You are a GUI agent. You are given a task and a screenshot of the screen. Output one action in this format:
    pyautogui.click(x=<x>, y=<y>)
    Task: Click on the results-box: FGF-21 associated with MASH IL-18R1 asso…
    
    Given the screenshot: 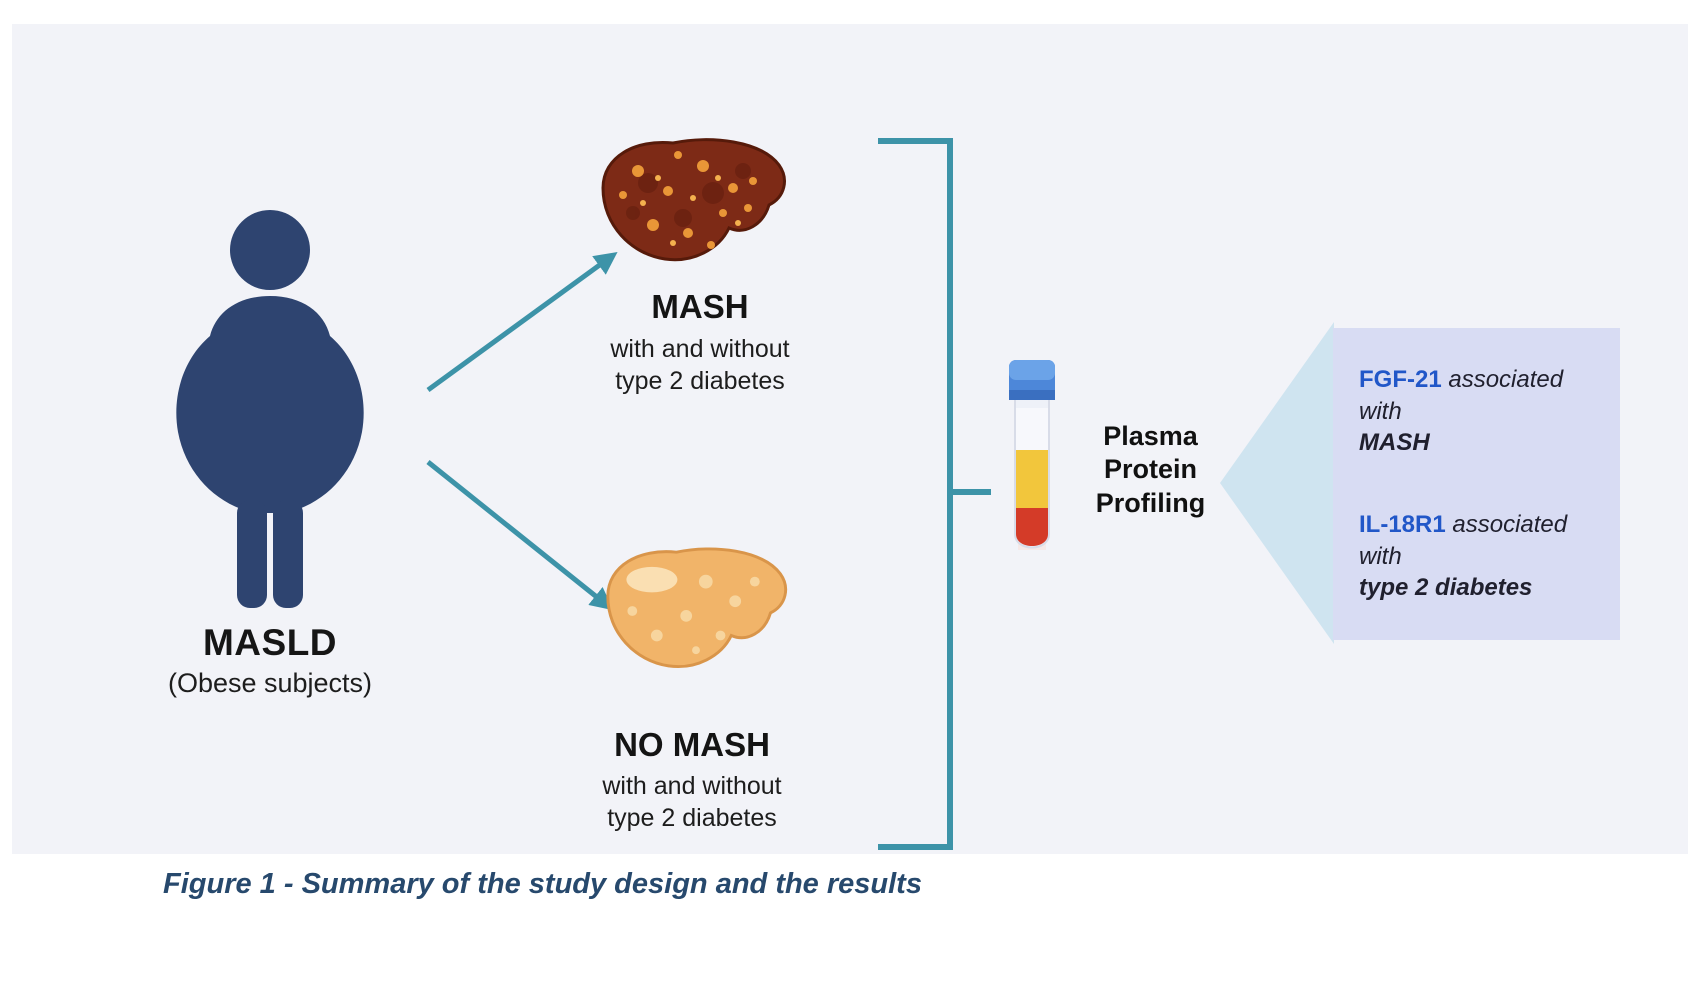 What is the action you would take?
    pyautogui.click(x=1476, y=484)
    